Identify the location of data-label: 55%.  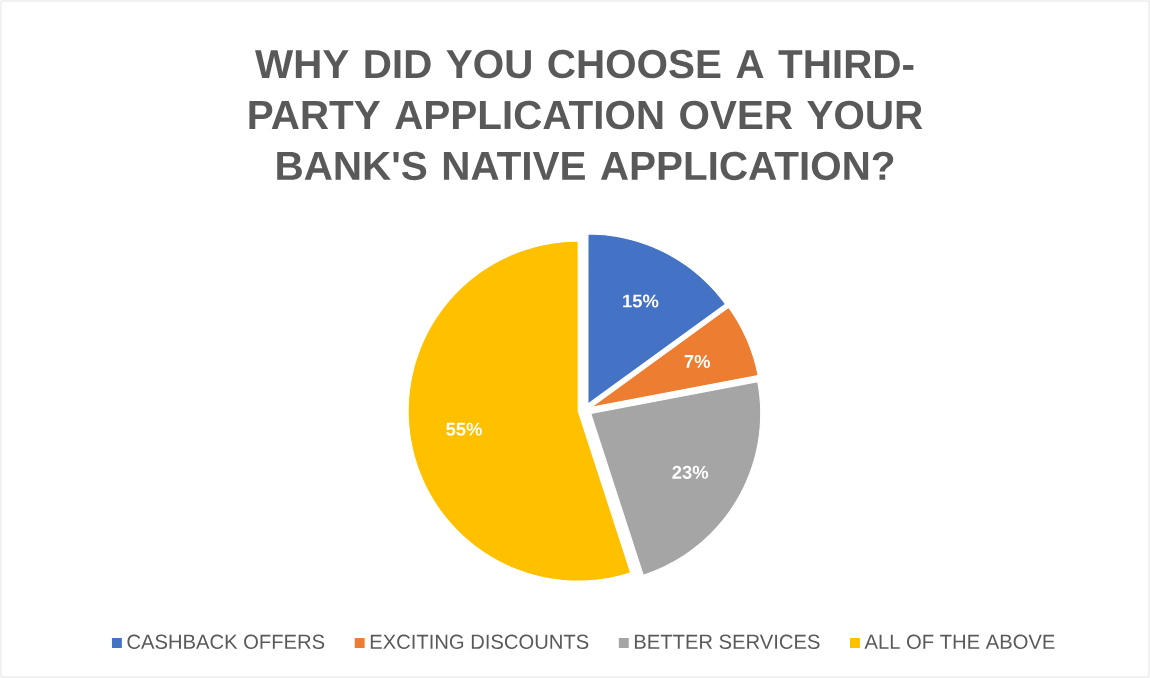
(464, 429).